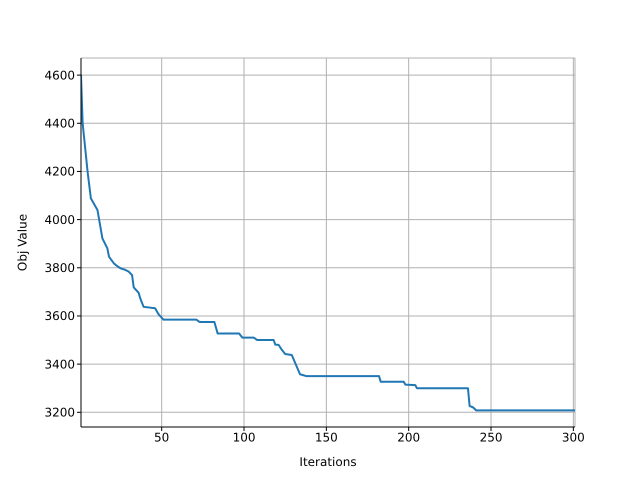 Image resolution: width=640 pixels, height=480 pixels. What do you see at coordinates (59, 219) in the screenshot?
I see `y-tick-label: 4000` at bounding box center [59, 219].